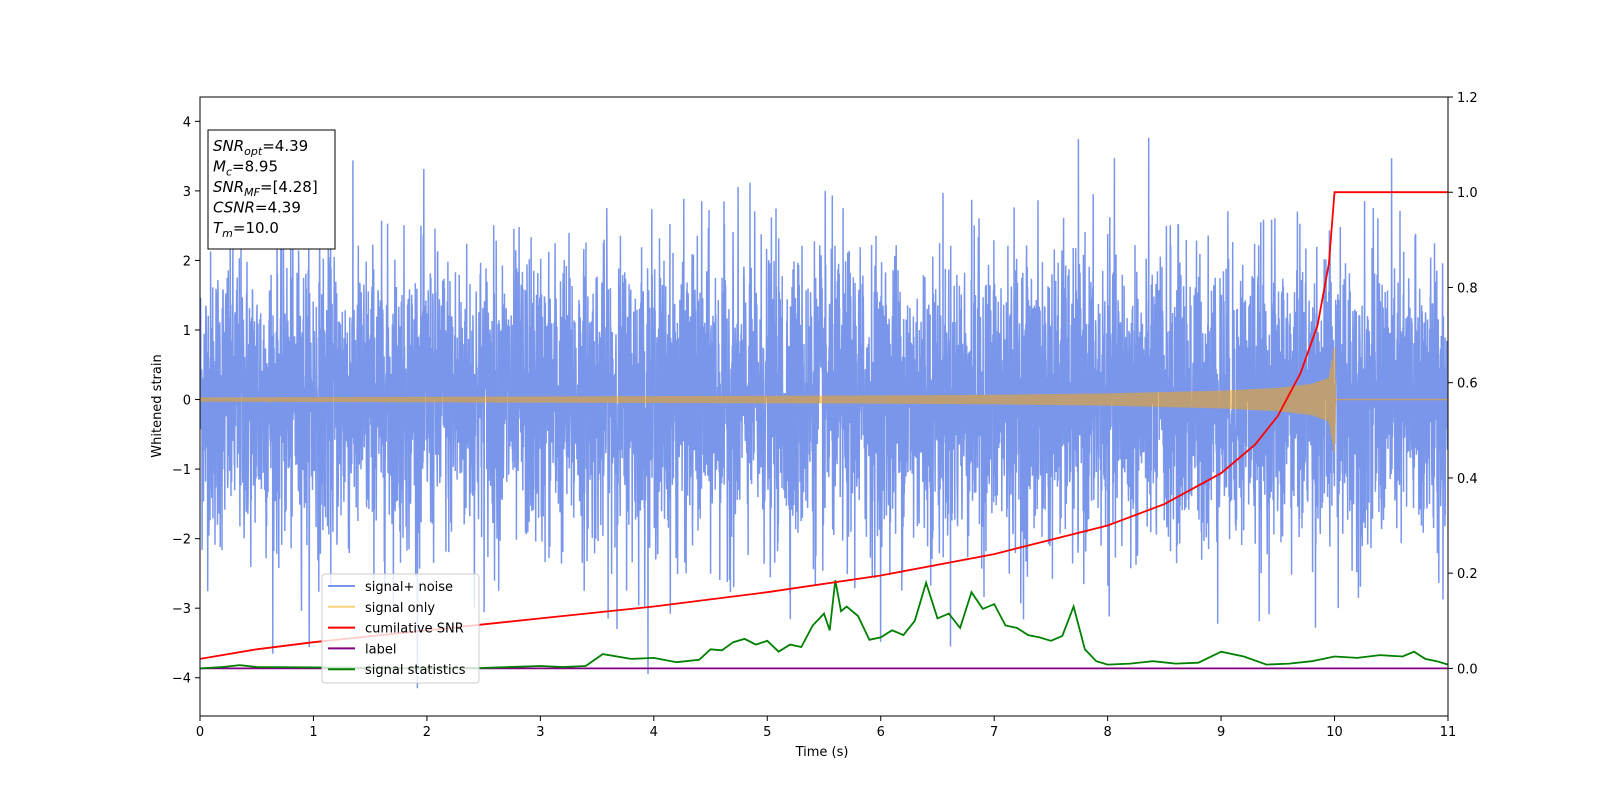 This screenshot has width=1600, height=800. What do you see at coordinates (1467, 384) in the screenshot?
I see `y2-tick-label: 0.6` at bounding box center [1467, 384].